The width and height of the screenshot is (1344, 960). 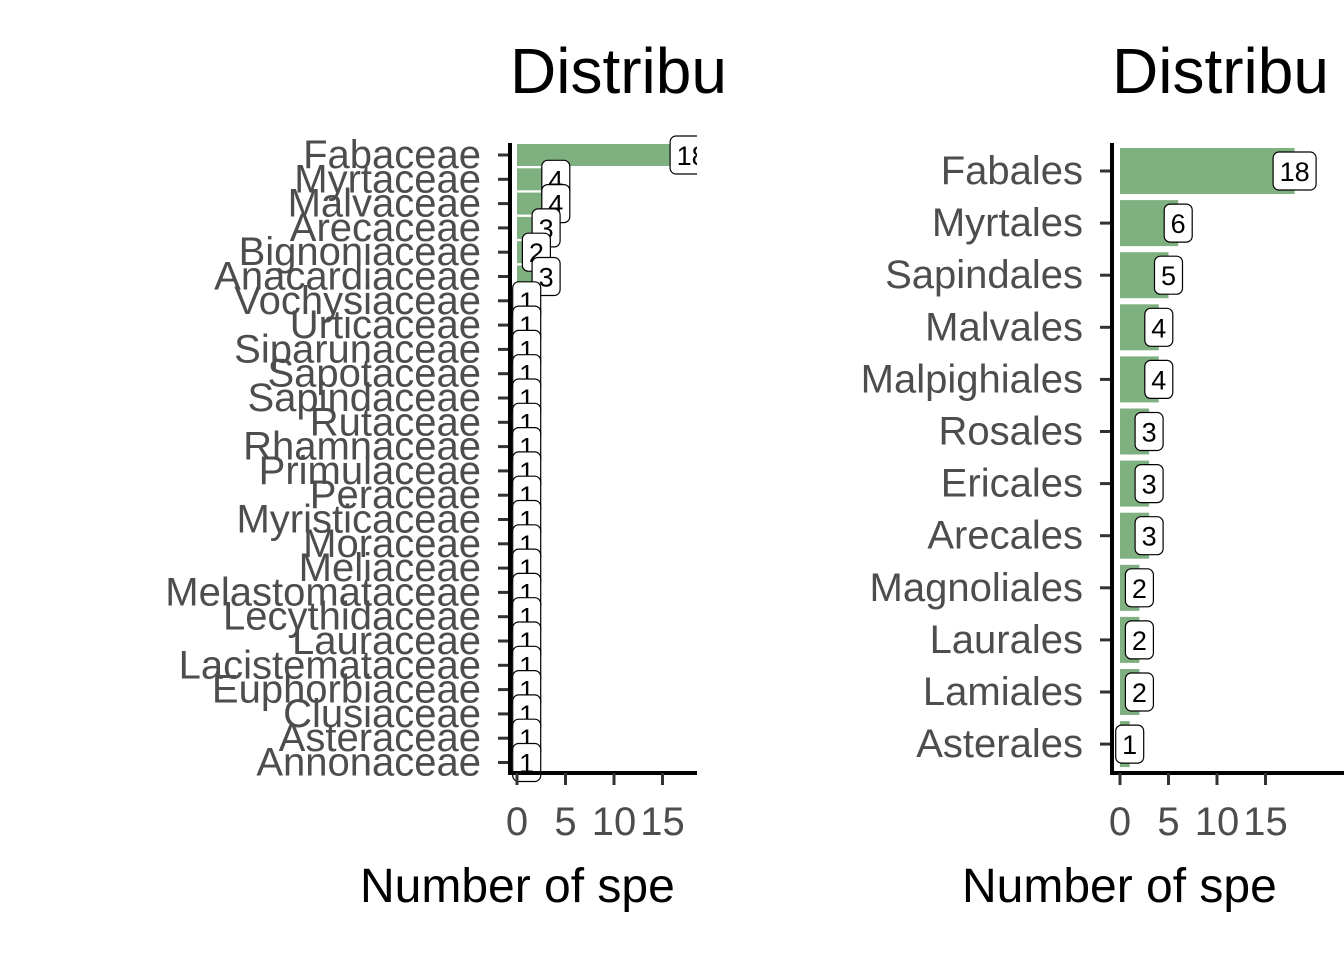 What do you see at coordinates (352, 617) in the screenshot?
I see `category-label: Lecythidaceae` at bounding box center [352, 617].